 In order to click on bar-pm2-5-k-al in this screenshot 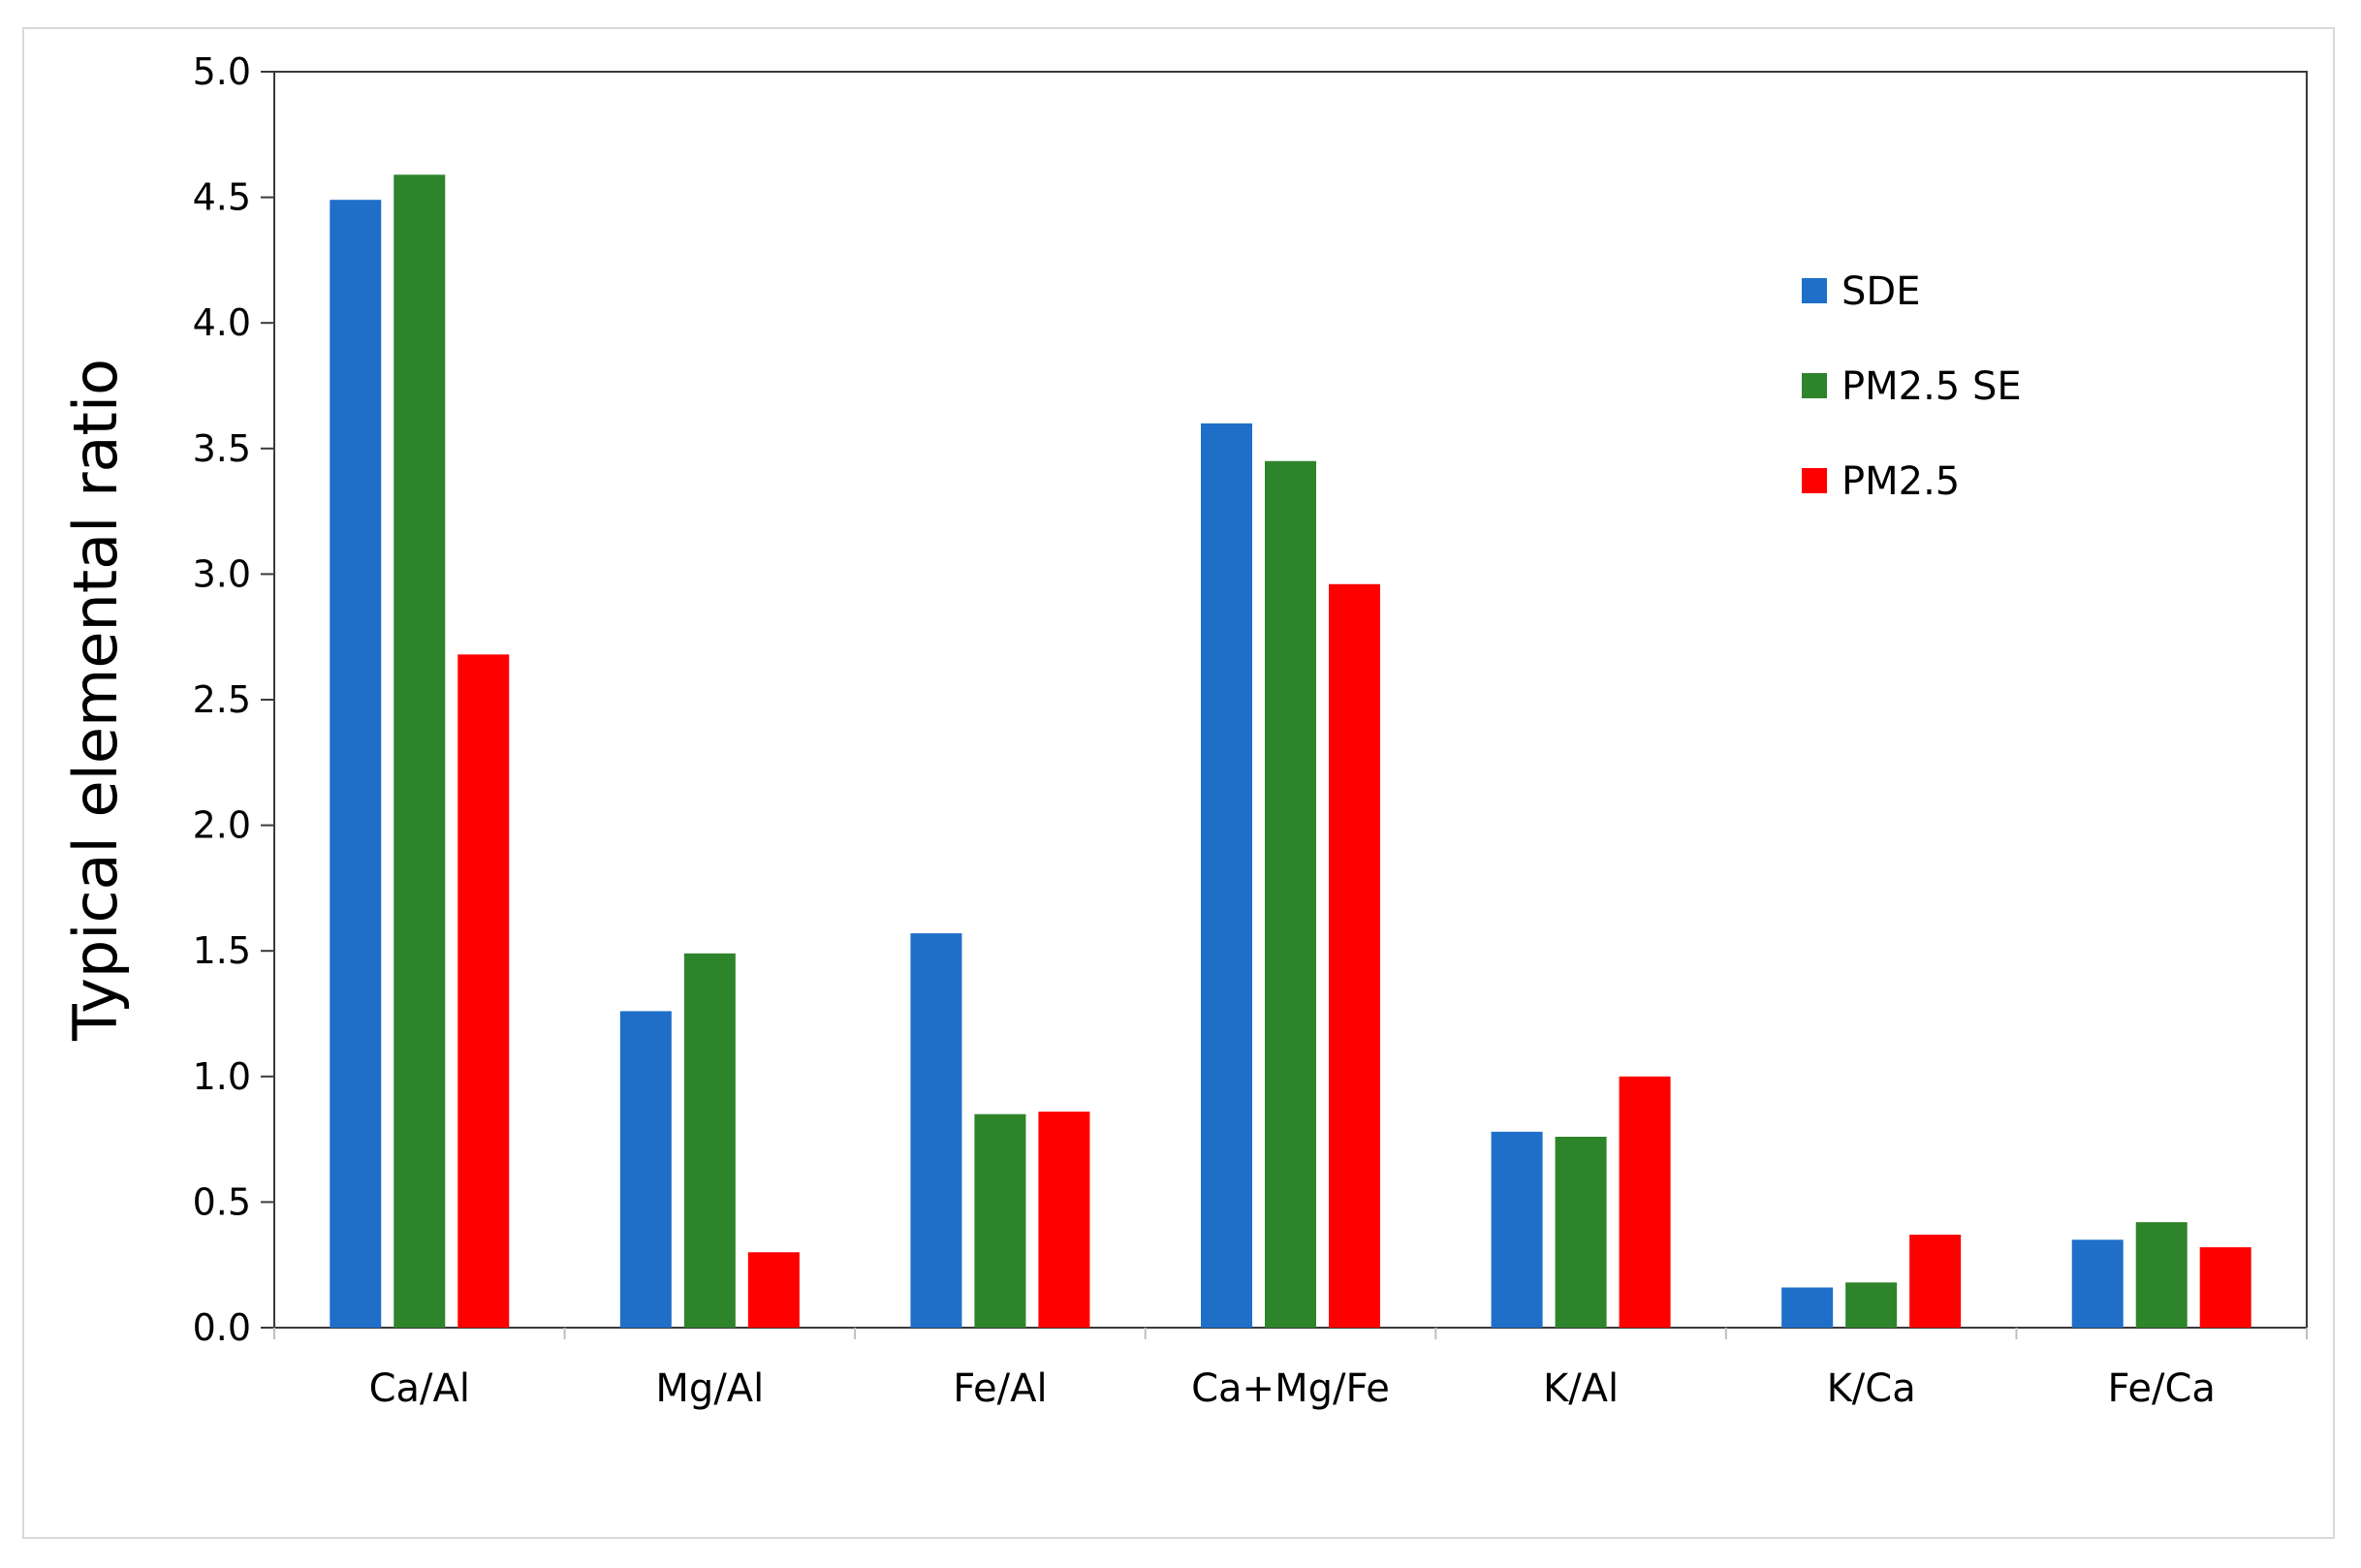, I will do `click(1645, 1202)`.